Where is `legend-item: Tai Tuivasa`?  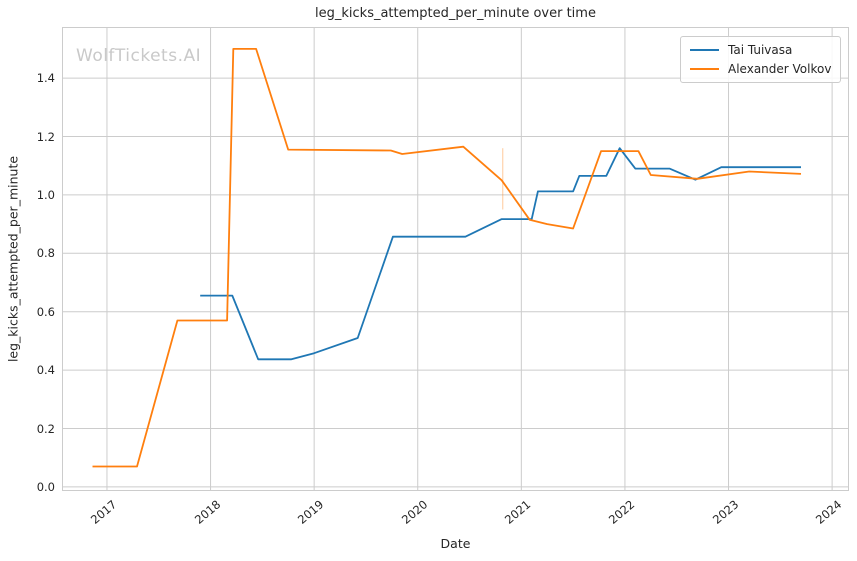
legend-item: Tai Tuivasa is located at coordinates (760, 50).